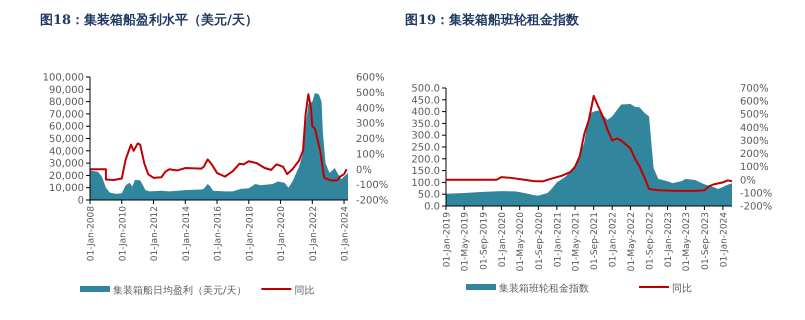 Image resolution: width=805 pixels, height=320 pixels. Describe the element at coordinates (447, 240) in the screenshot. I see `x-tick-label: 01-Jan-2019` at that location.